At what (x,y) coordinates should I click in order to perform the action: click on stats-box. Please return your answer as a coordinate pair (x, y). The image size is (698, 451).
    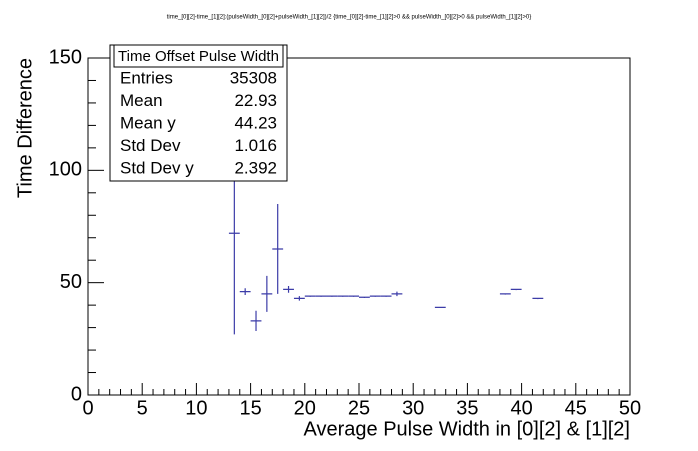
    Looking at the image, I should click on (198, 113).